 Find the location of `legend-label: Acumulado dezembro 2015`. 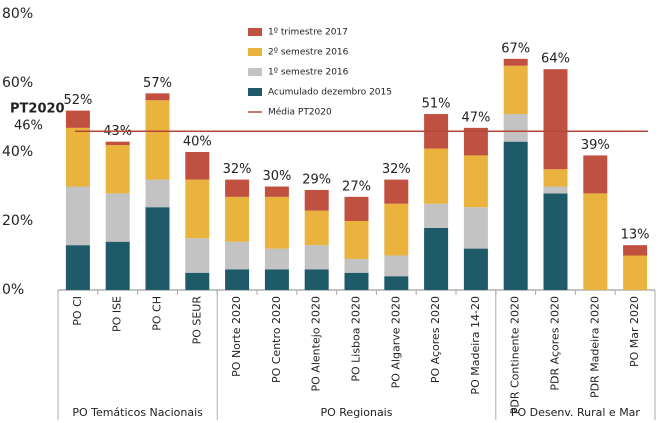

legend-label: Acumulado dezembro 2015 is located at coordinates (330, 93).